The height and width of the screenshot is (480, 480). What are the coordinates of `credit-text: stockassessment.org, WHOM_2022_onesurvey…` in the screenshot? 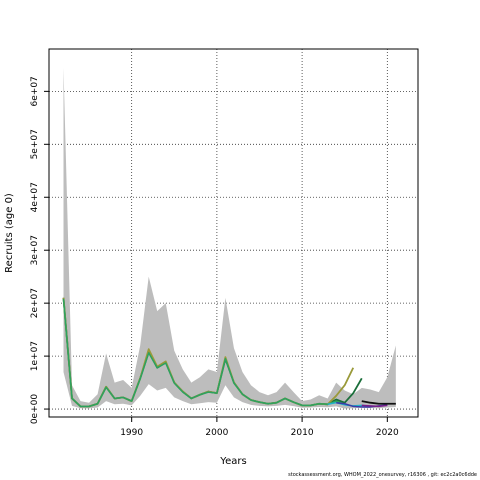 It's located at (382, 475).